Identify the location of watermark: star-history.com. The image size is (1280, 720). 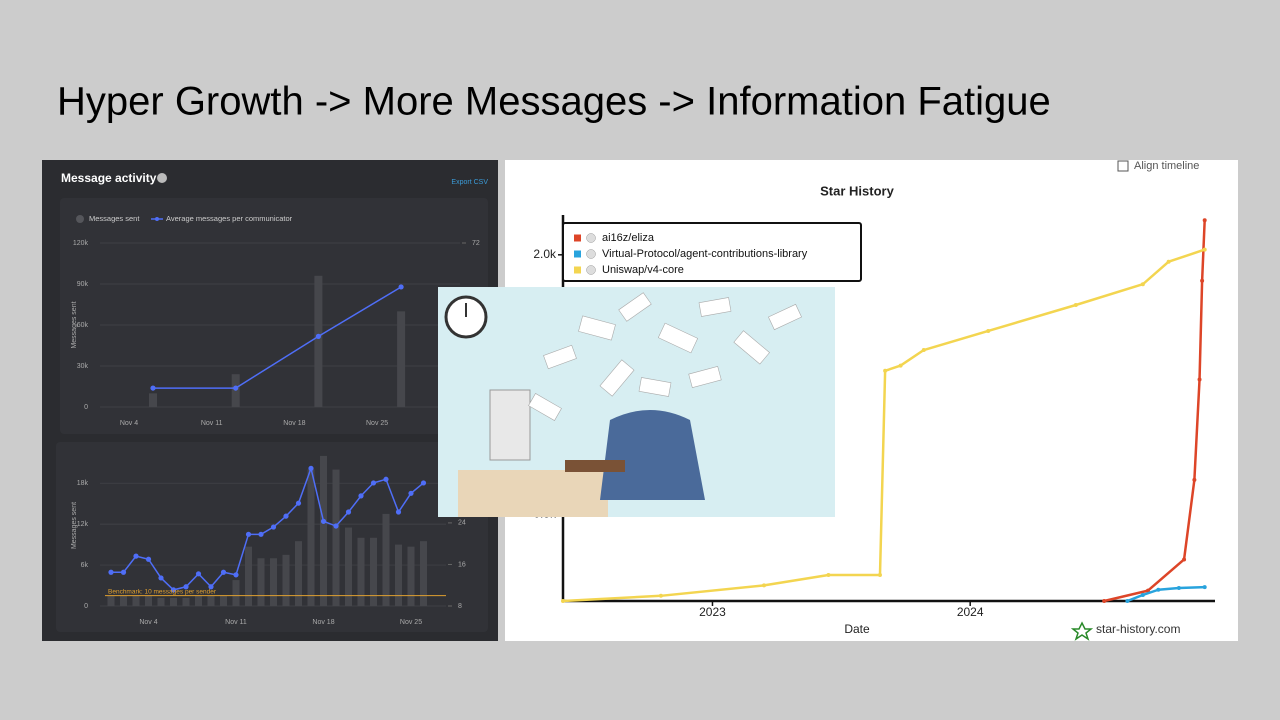
(1138, 629).